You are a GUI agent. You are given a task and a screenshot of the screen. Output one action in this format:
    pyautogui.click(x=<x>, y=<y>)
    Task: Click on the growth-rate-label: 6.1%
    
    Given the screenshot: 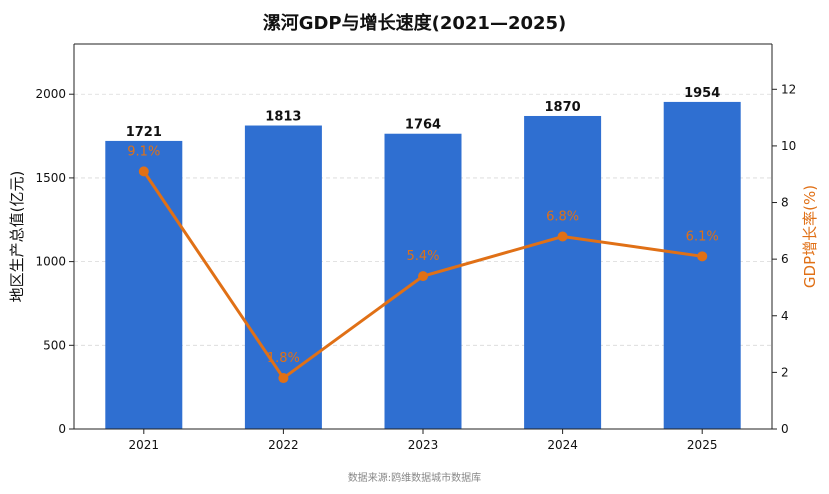 What is the action you would take?
    pyautogui.click(x=702, y=236)
    